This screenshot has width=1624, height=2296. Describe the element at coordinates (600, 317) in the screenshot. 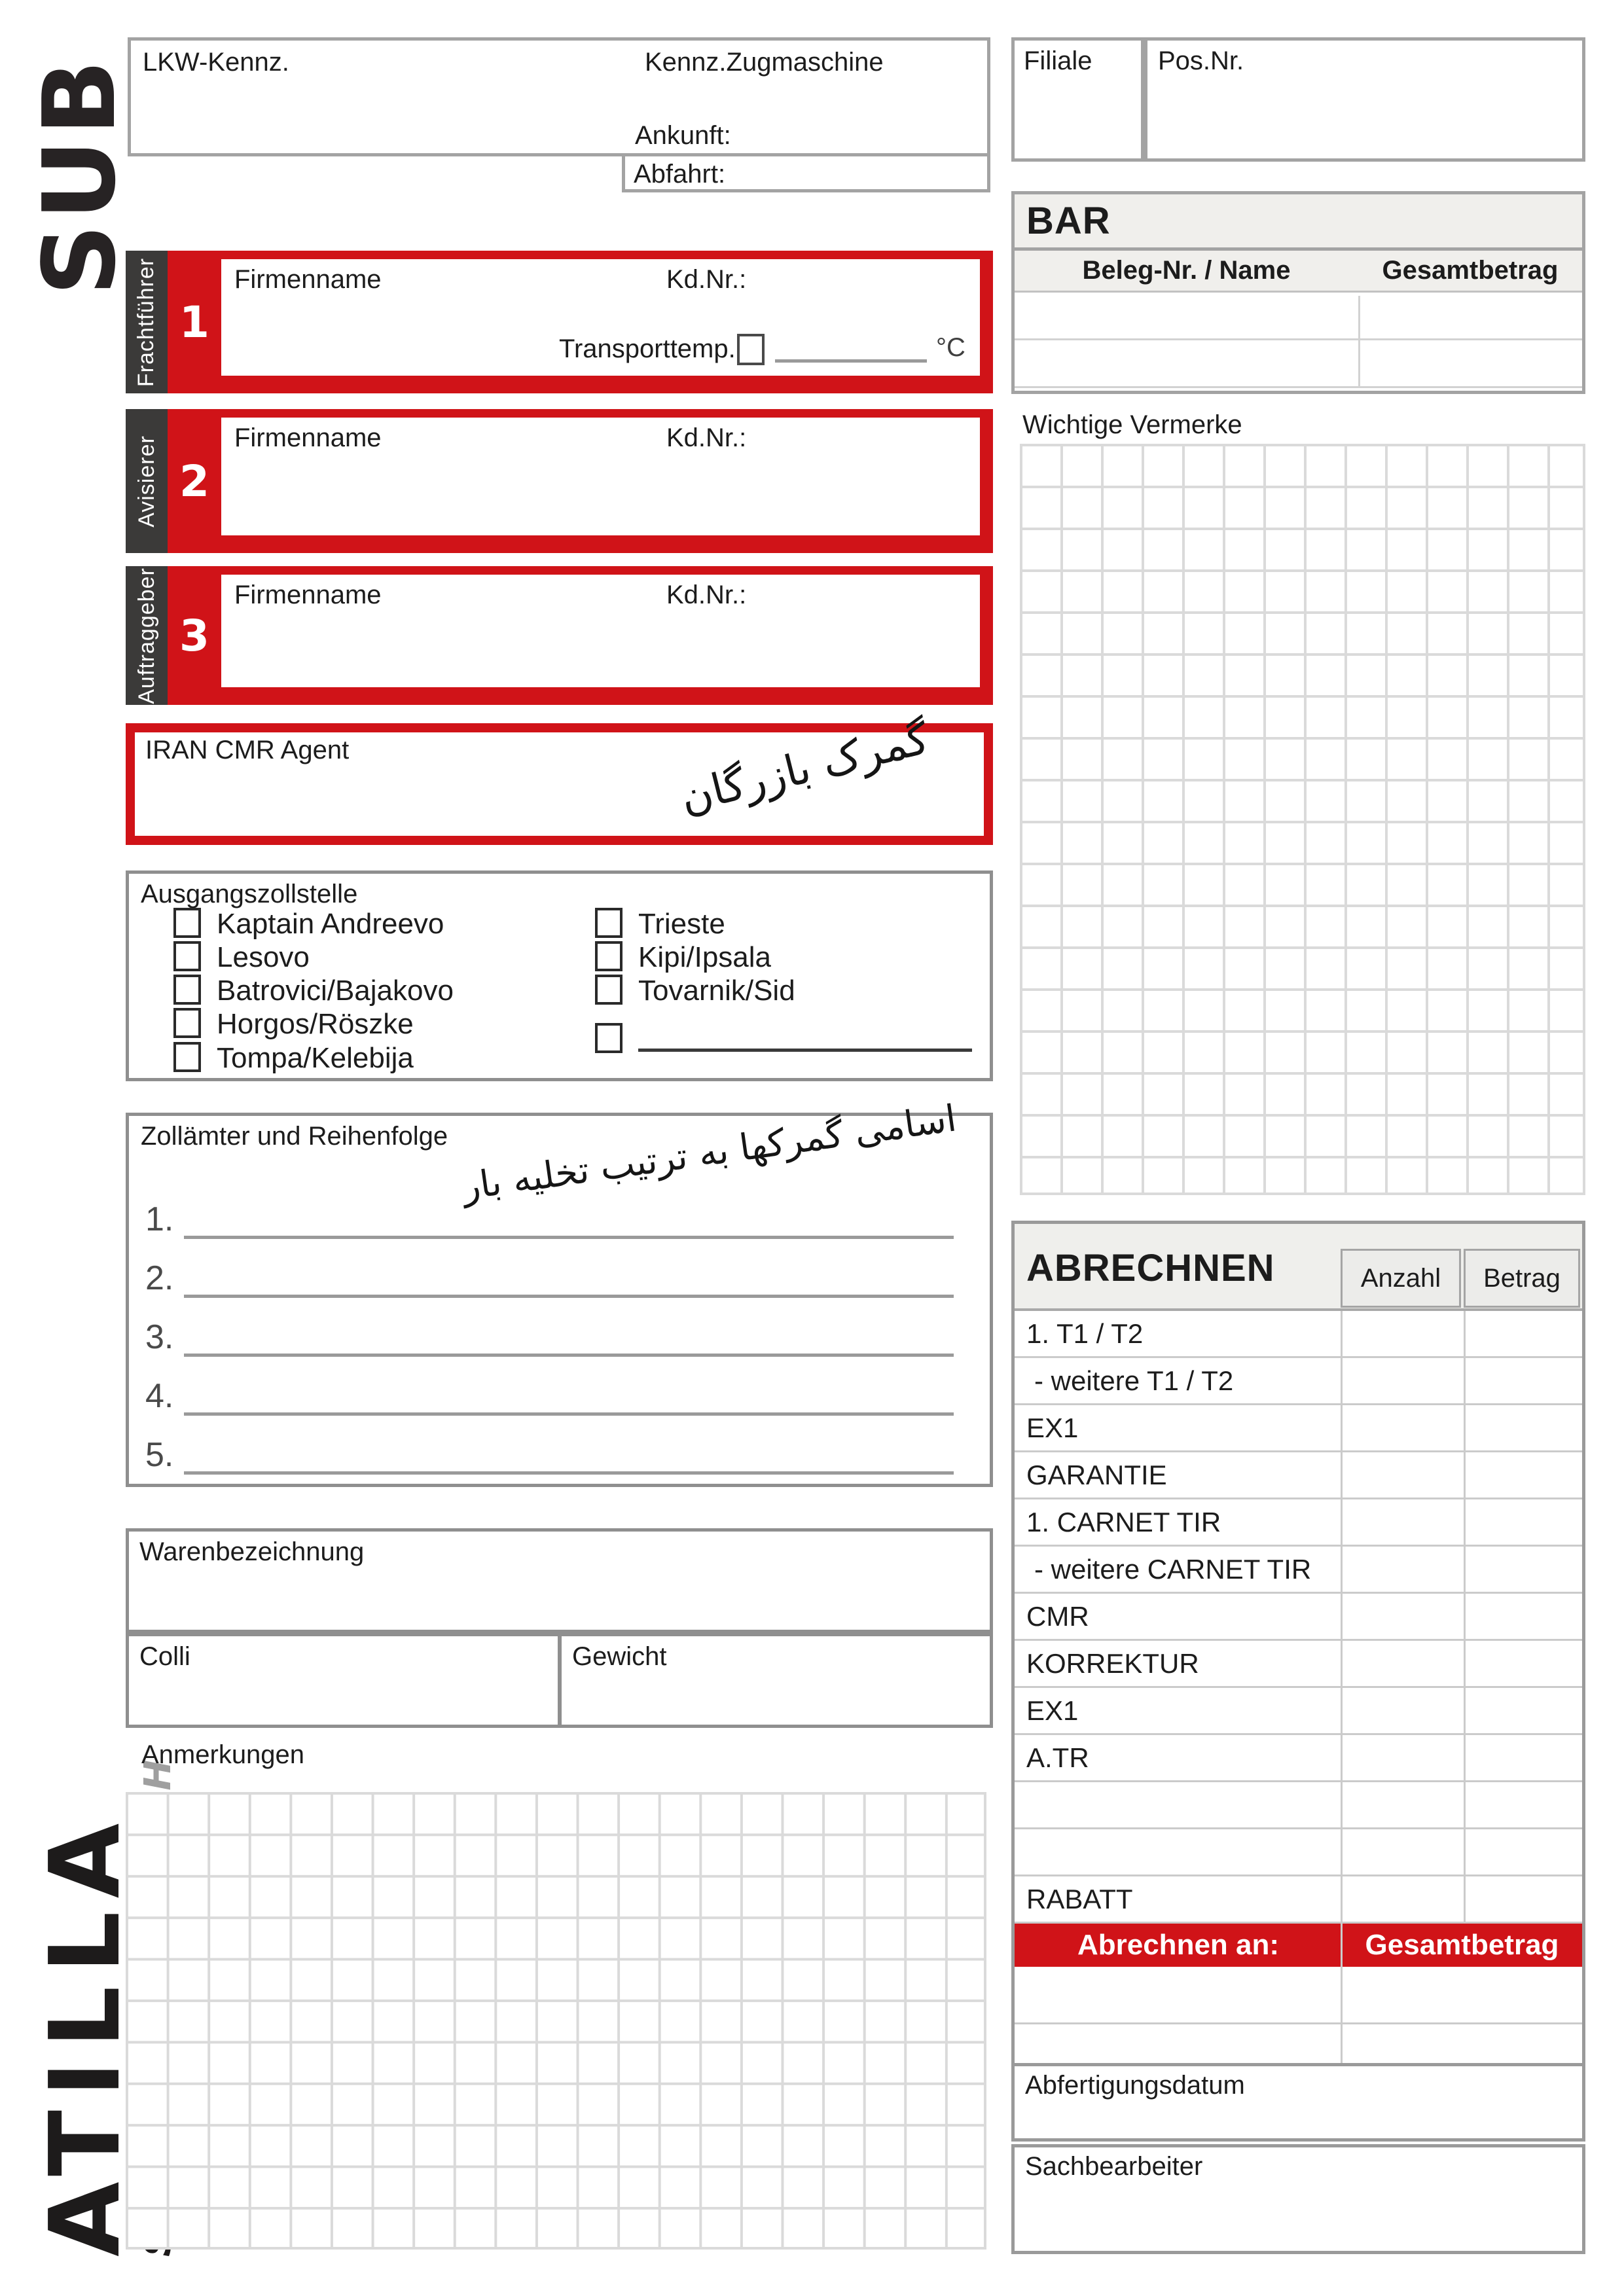

I see `frachtfuehrer-input-area: Firmenname Kd.Nr.: Transporttemp.: °C` at that location.